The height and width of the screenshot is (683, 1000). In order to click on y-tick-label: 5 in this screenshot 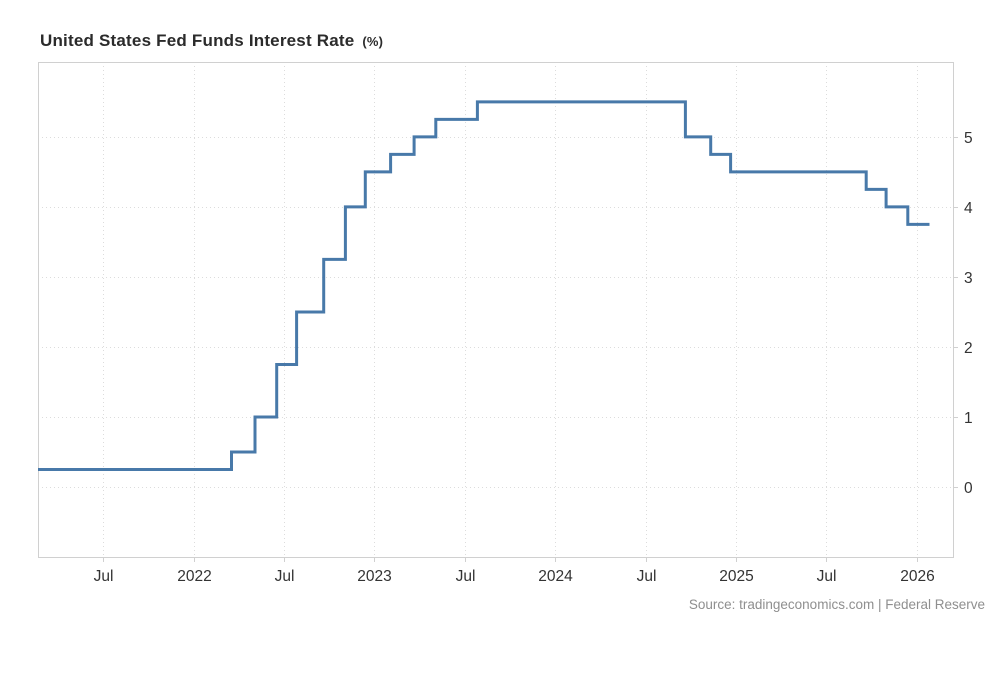, I will do `click(968, 138)`.